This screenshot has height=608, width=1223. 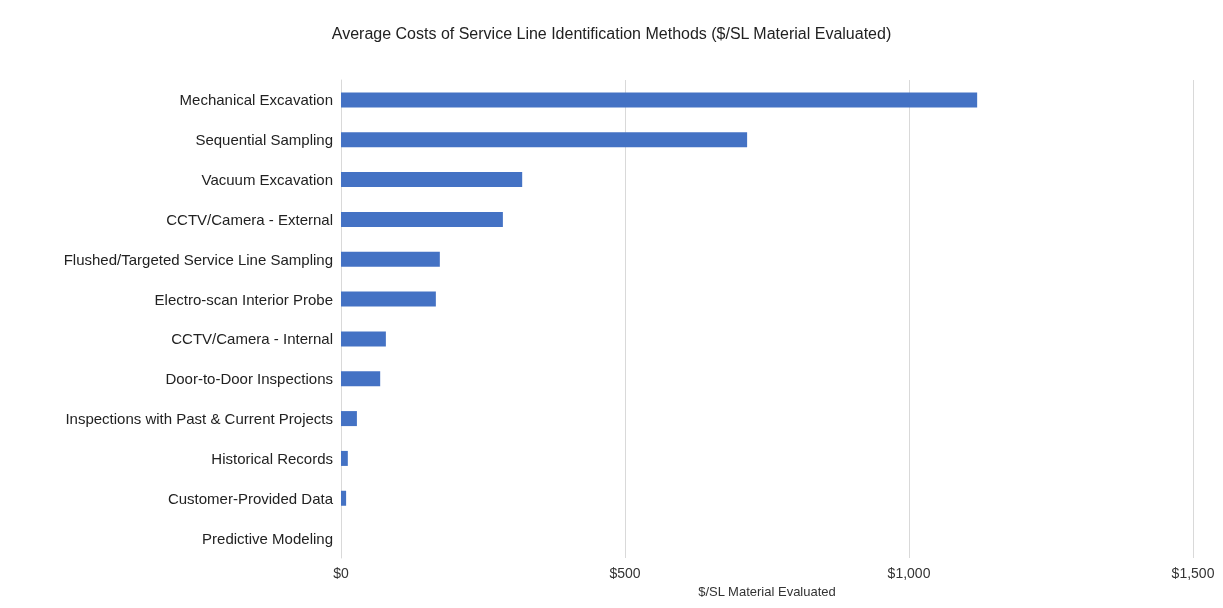 I want to click on y-tick-label: Door-to-Door Inspections, so click(x=249, y=379).